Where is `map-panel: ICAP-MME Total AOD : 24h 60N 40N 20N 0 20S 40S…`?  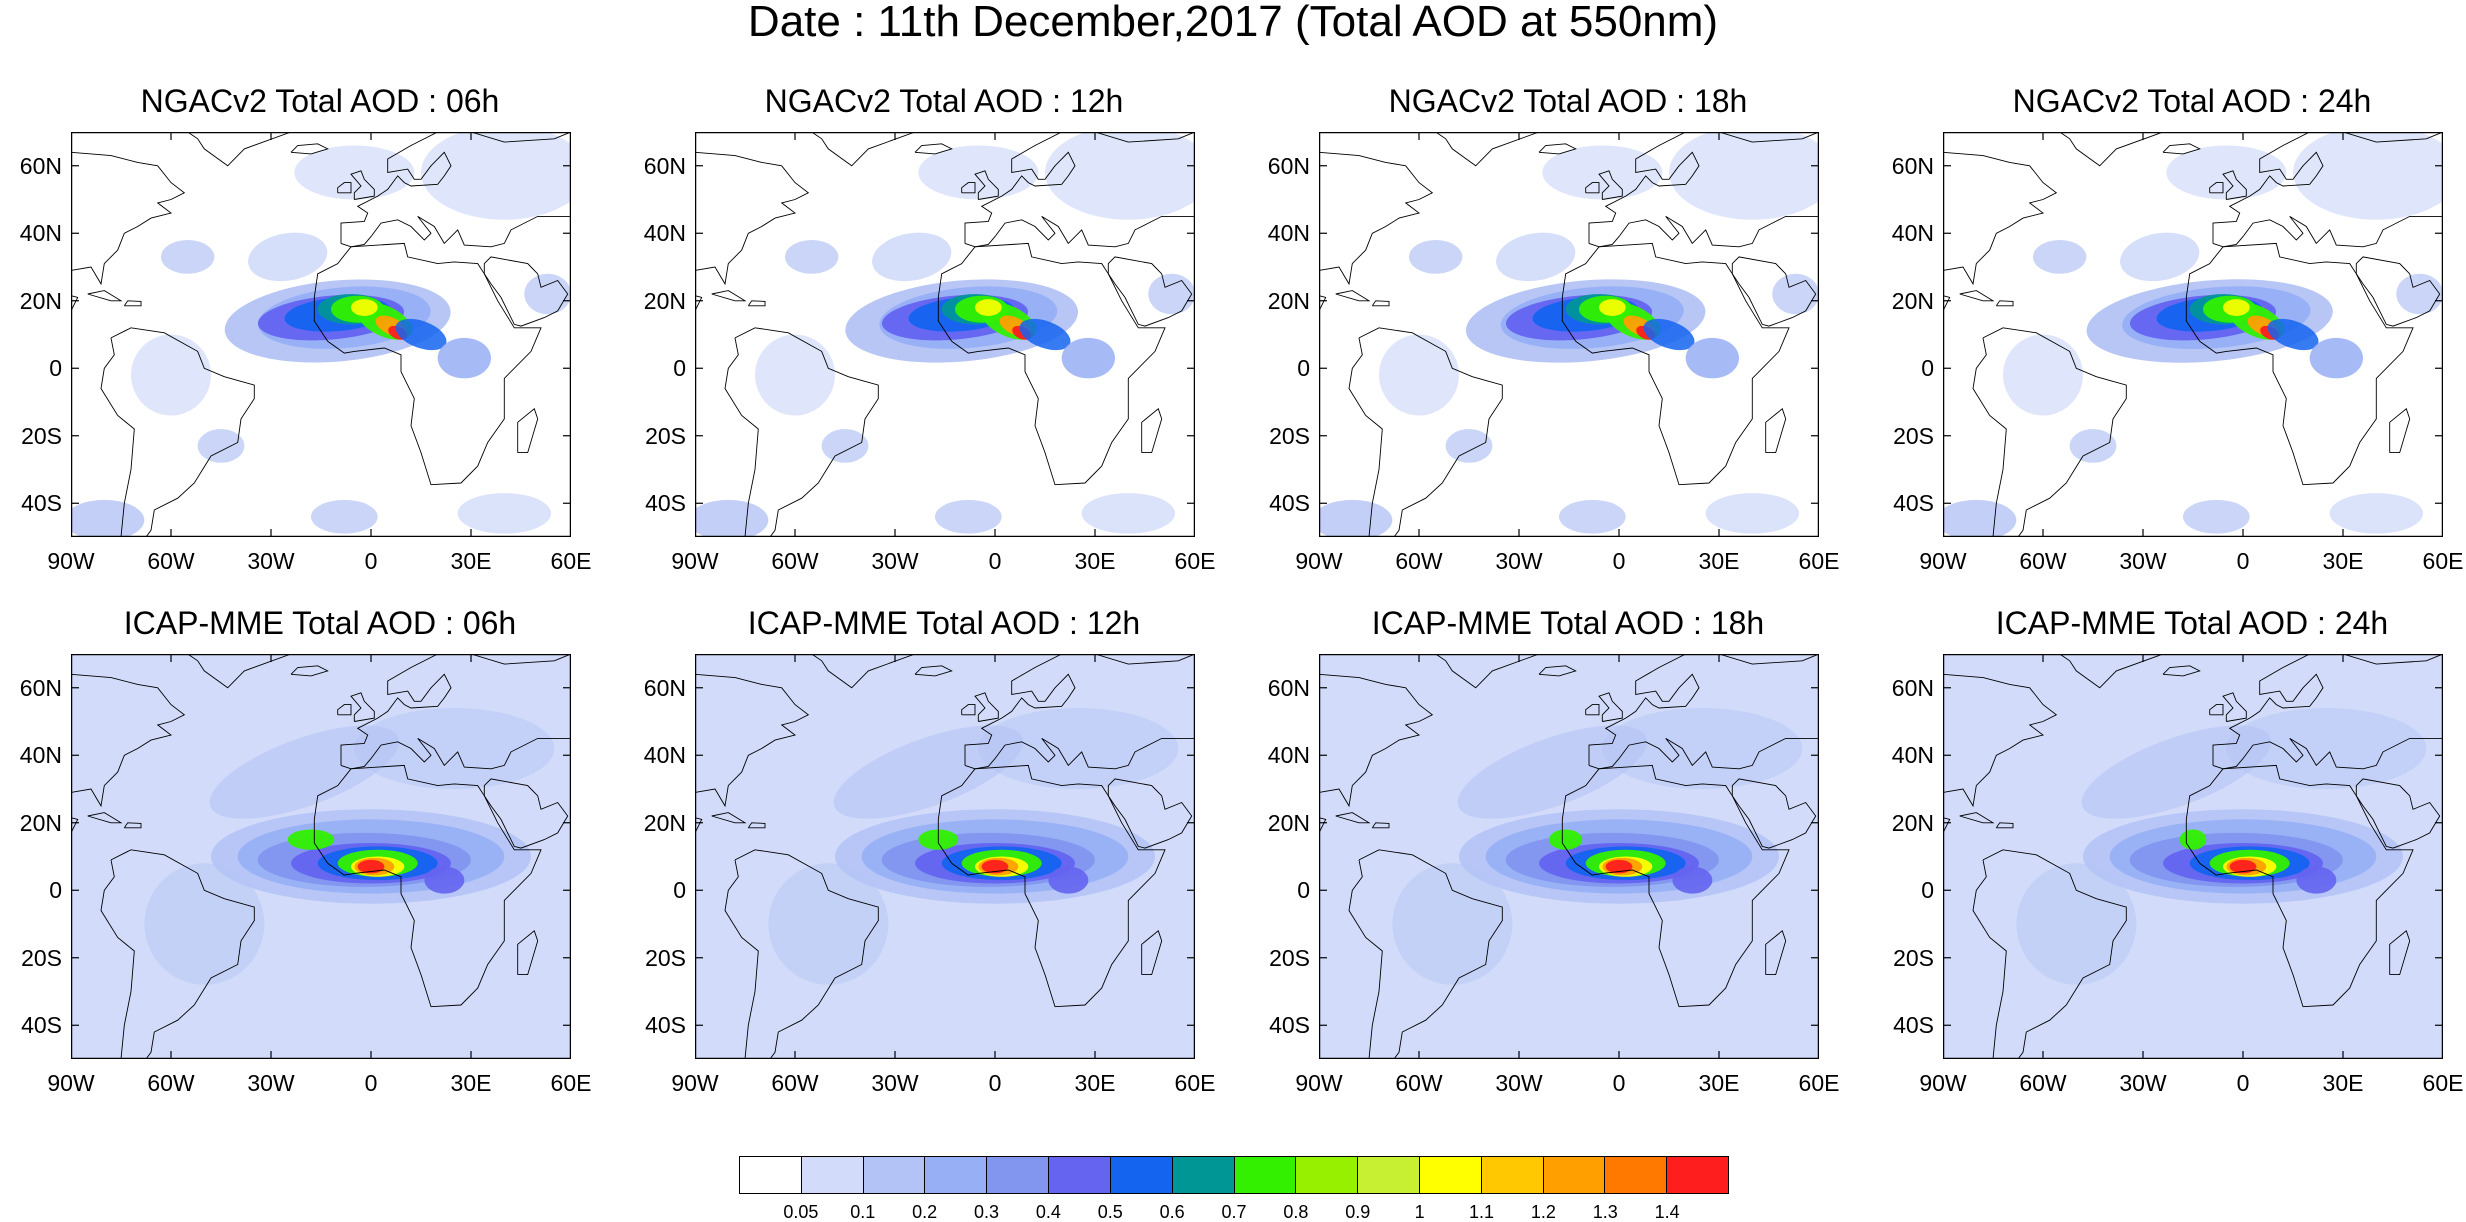
map-panel: ICAP-MME Total AOD : 24h 60N 40N 20N 0 20S 40S… is located at coordinates (2169, 872).